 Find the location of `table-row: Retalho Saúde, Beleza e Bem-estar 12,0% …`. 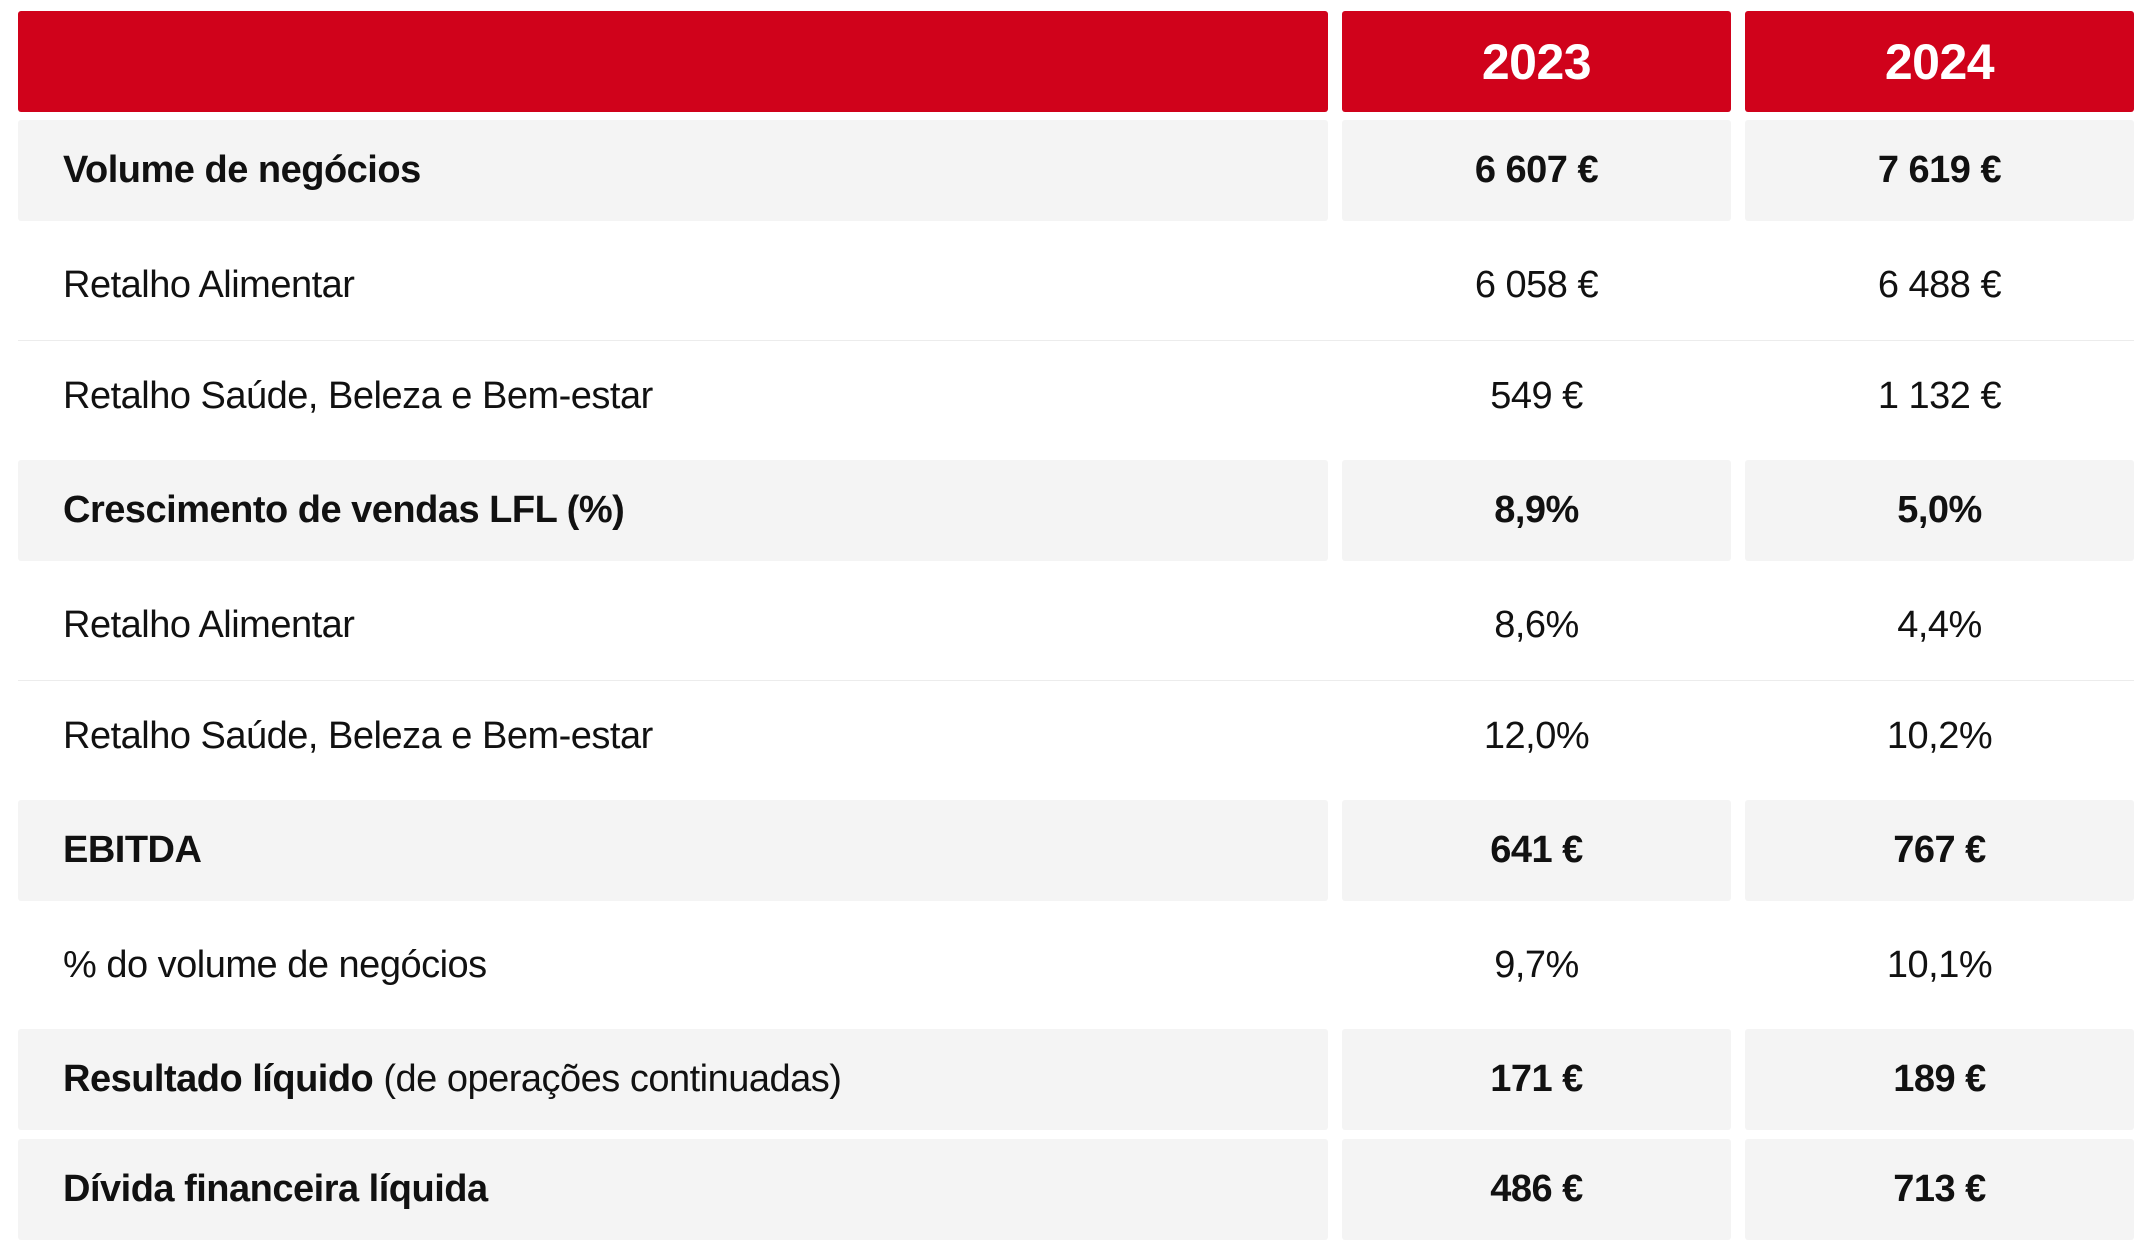

table-row: Retalho Saúde, Beleza e Bem-estar 12,0% … is located at coordinates (1076, 736).